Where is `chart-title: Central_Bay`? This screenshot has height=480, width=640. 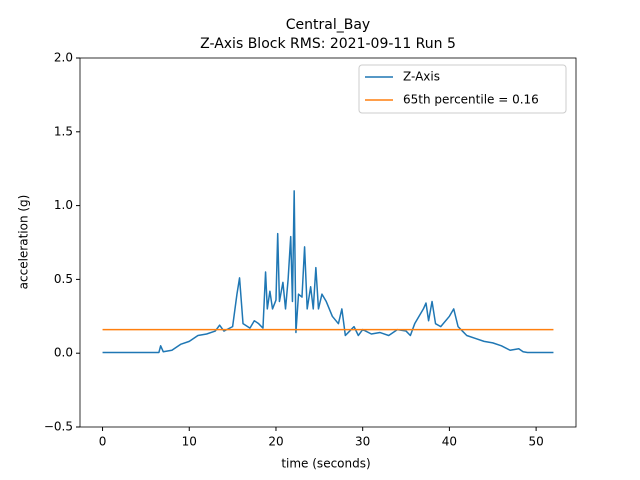 chart-title: Central_Bay is located at coordinates (328, 25).